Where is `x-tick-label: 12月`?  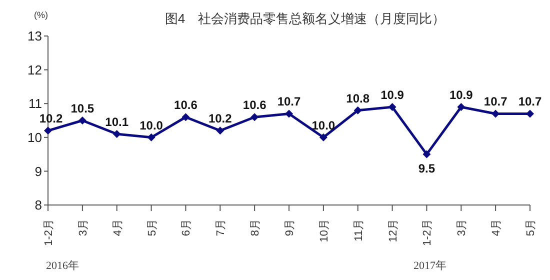
x-tick-label: 12月 is located at coordinates (393, 230).